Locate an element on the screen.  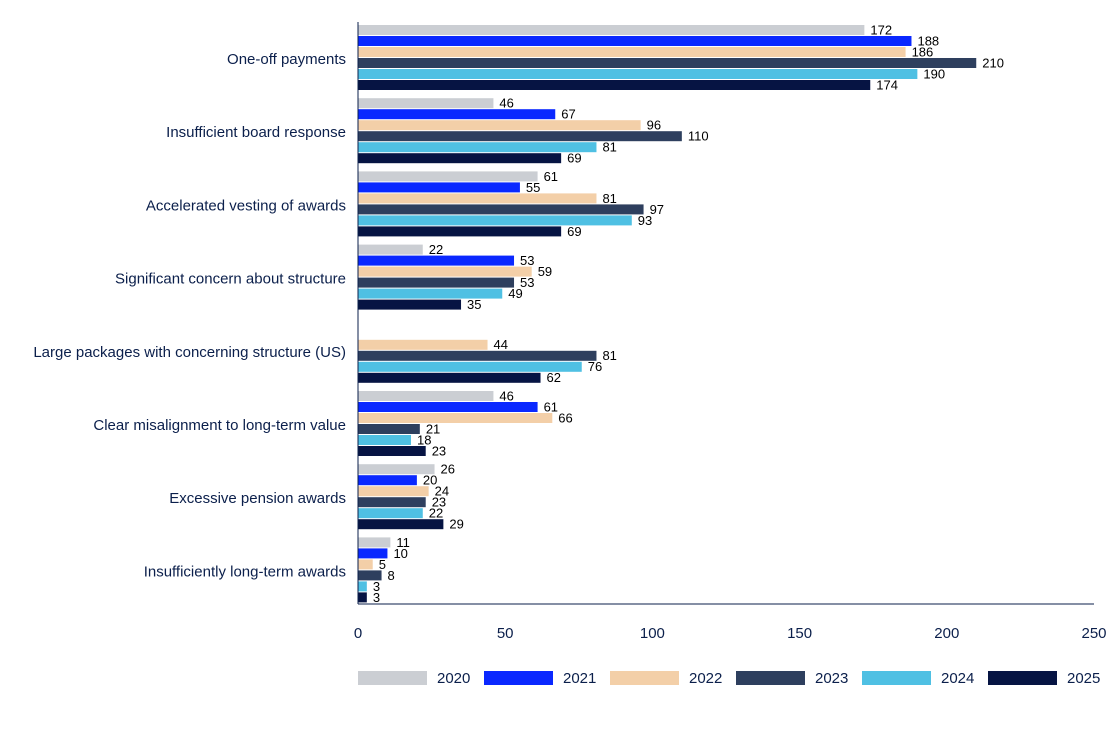
legend-label: 2024 is located at coordinates (957, 678).